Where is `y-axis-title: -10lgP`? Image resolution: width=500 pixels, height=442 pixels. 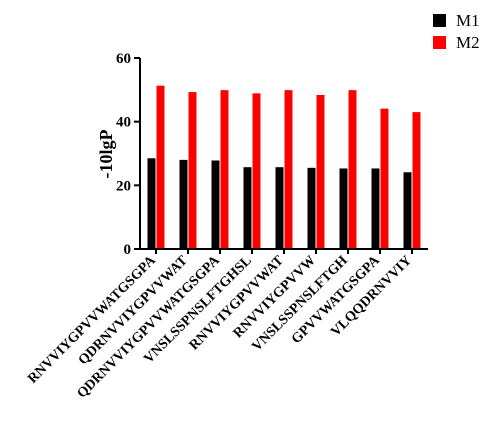
y-axis-title: -10lgP is located at coordinates (106, 154).